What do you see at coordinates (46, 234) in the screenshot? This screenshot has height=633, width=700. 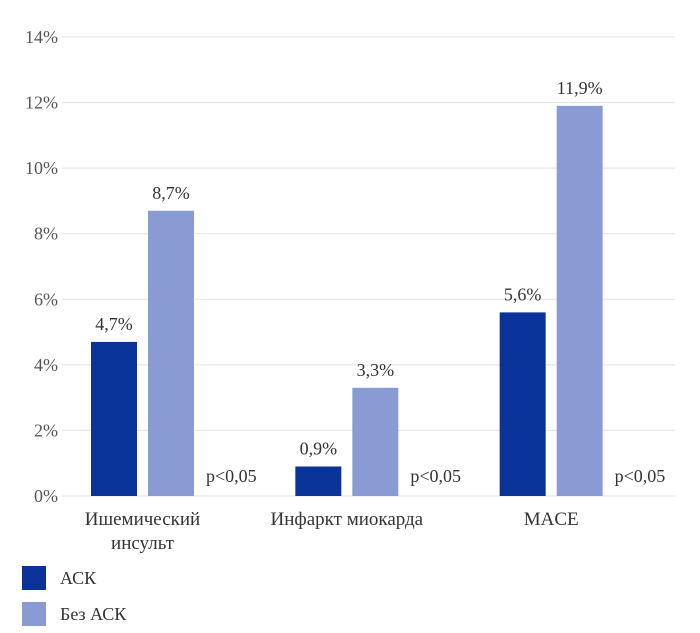 I see `y-tick-label: 8%` at bounding box center [46, 234].